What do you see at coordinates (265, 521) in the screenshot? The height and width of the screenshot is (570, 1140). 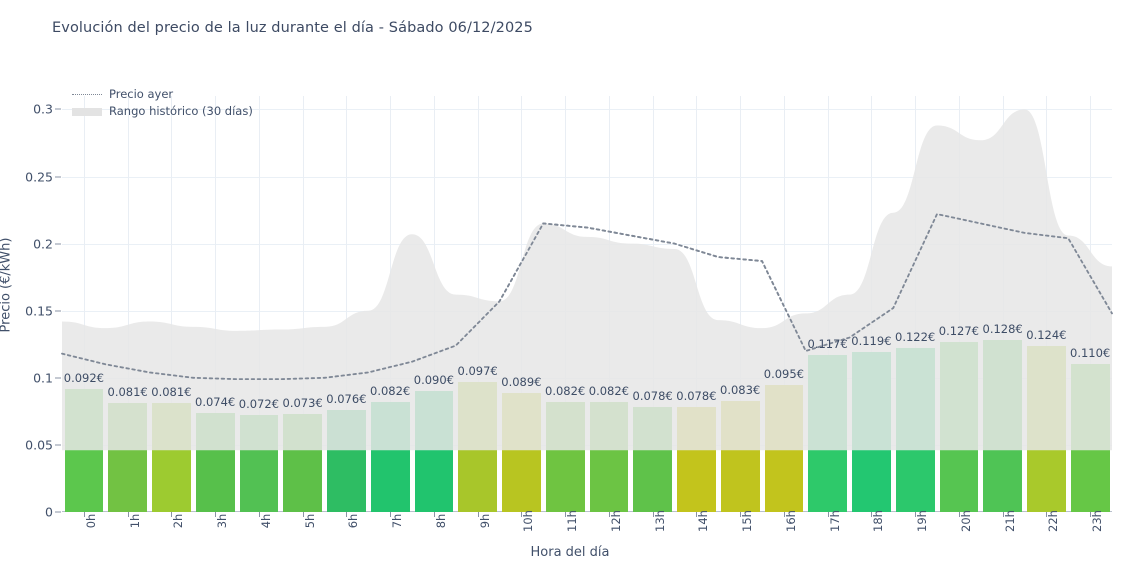 I see `x-axis-tick-label: 4h` at bounding box center [265, 521].